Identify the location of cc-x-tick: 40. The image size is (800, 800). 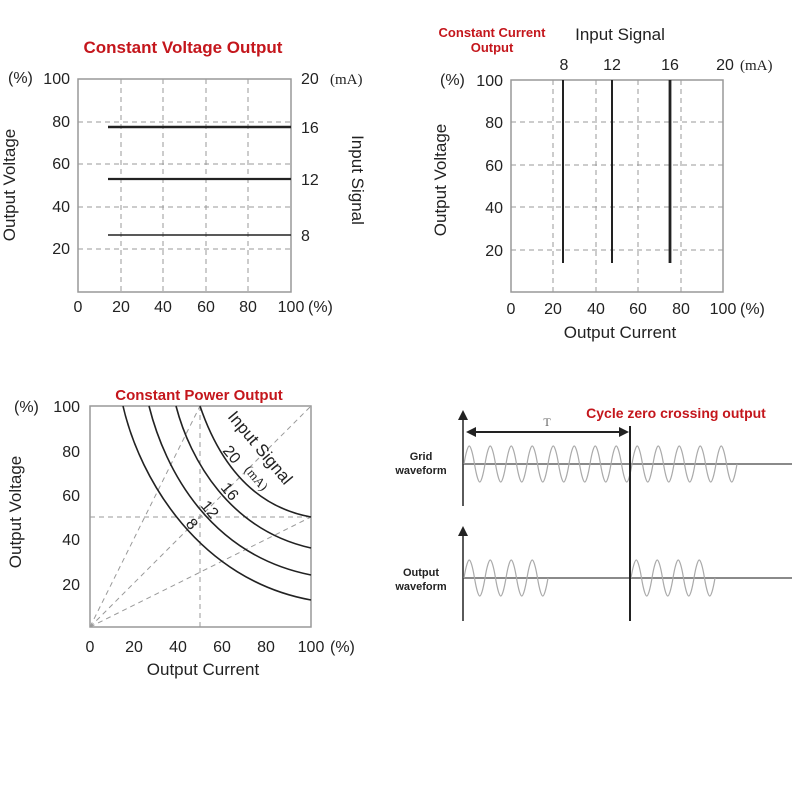
(596, 309).